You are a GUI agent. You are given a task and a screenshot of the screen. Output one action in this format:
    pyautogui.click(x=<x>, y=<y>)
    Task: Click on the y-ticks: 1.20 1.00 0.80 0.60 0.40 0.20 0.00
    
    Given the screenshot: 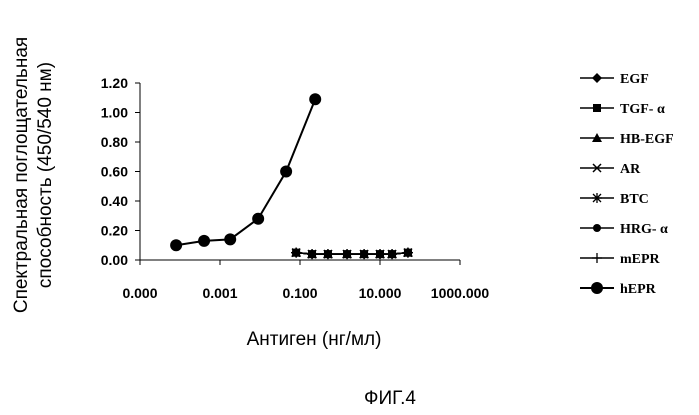 What is the action you would take?
    pyautogui.click(x=120, y=171)
    